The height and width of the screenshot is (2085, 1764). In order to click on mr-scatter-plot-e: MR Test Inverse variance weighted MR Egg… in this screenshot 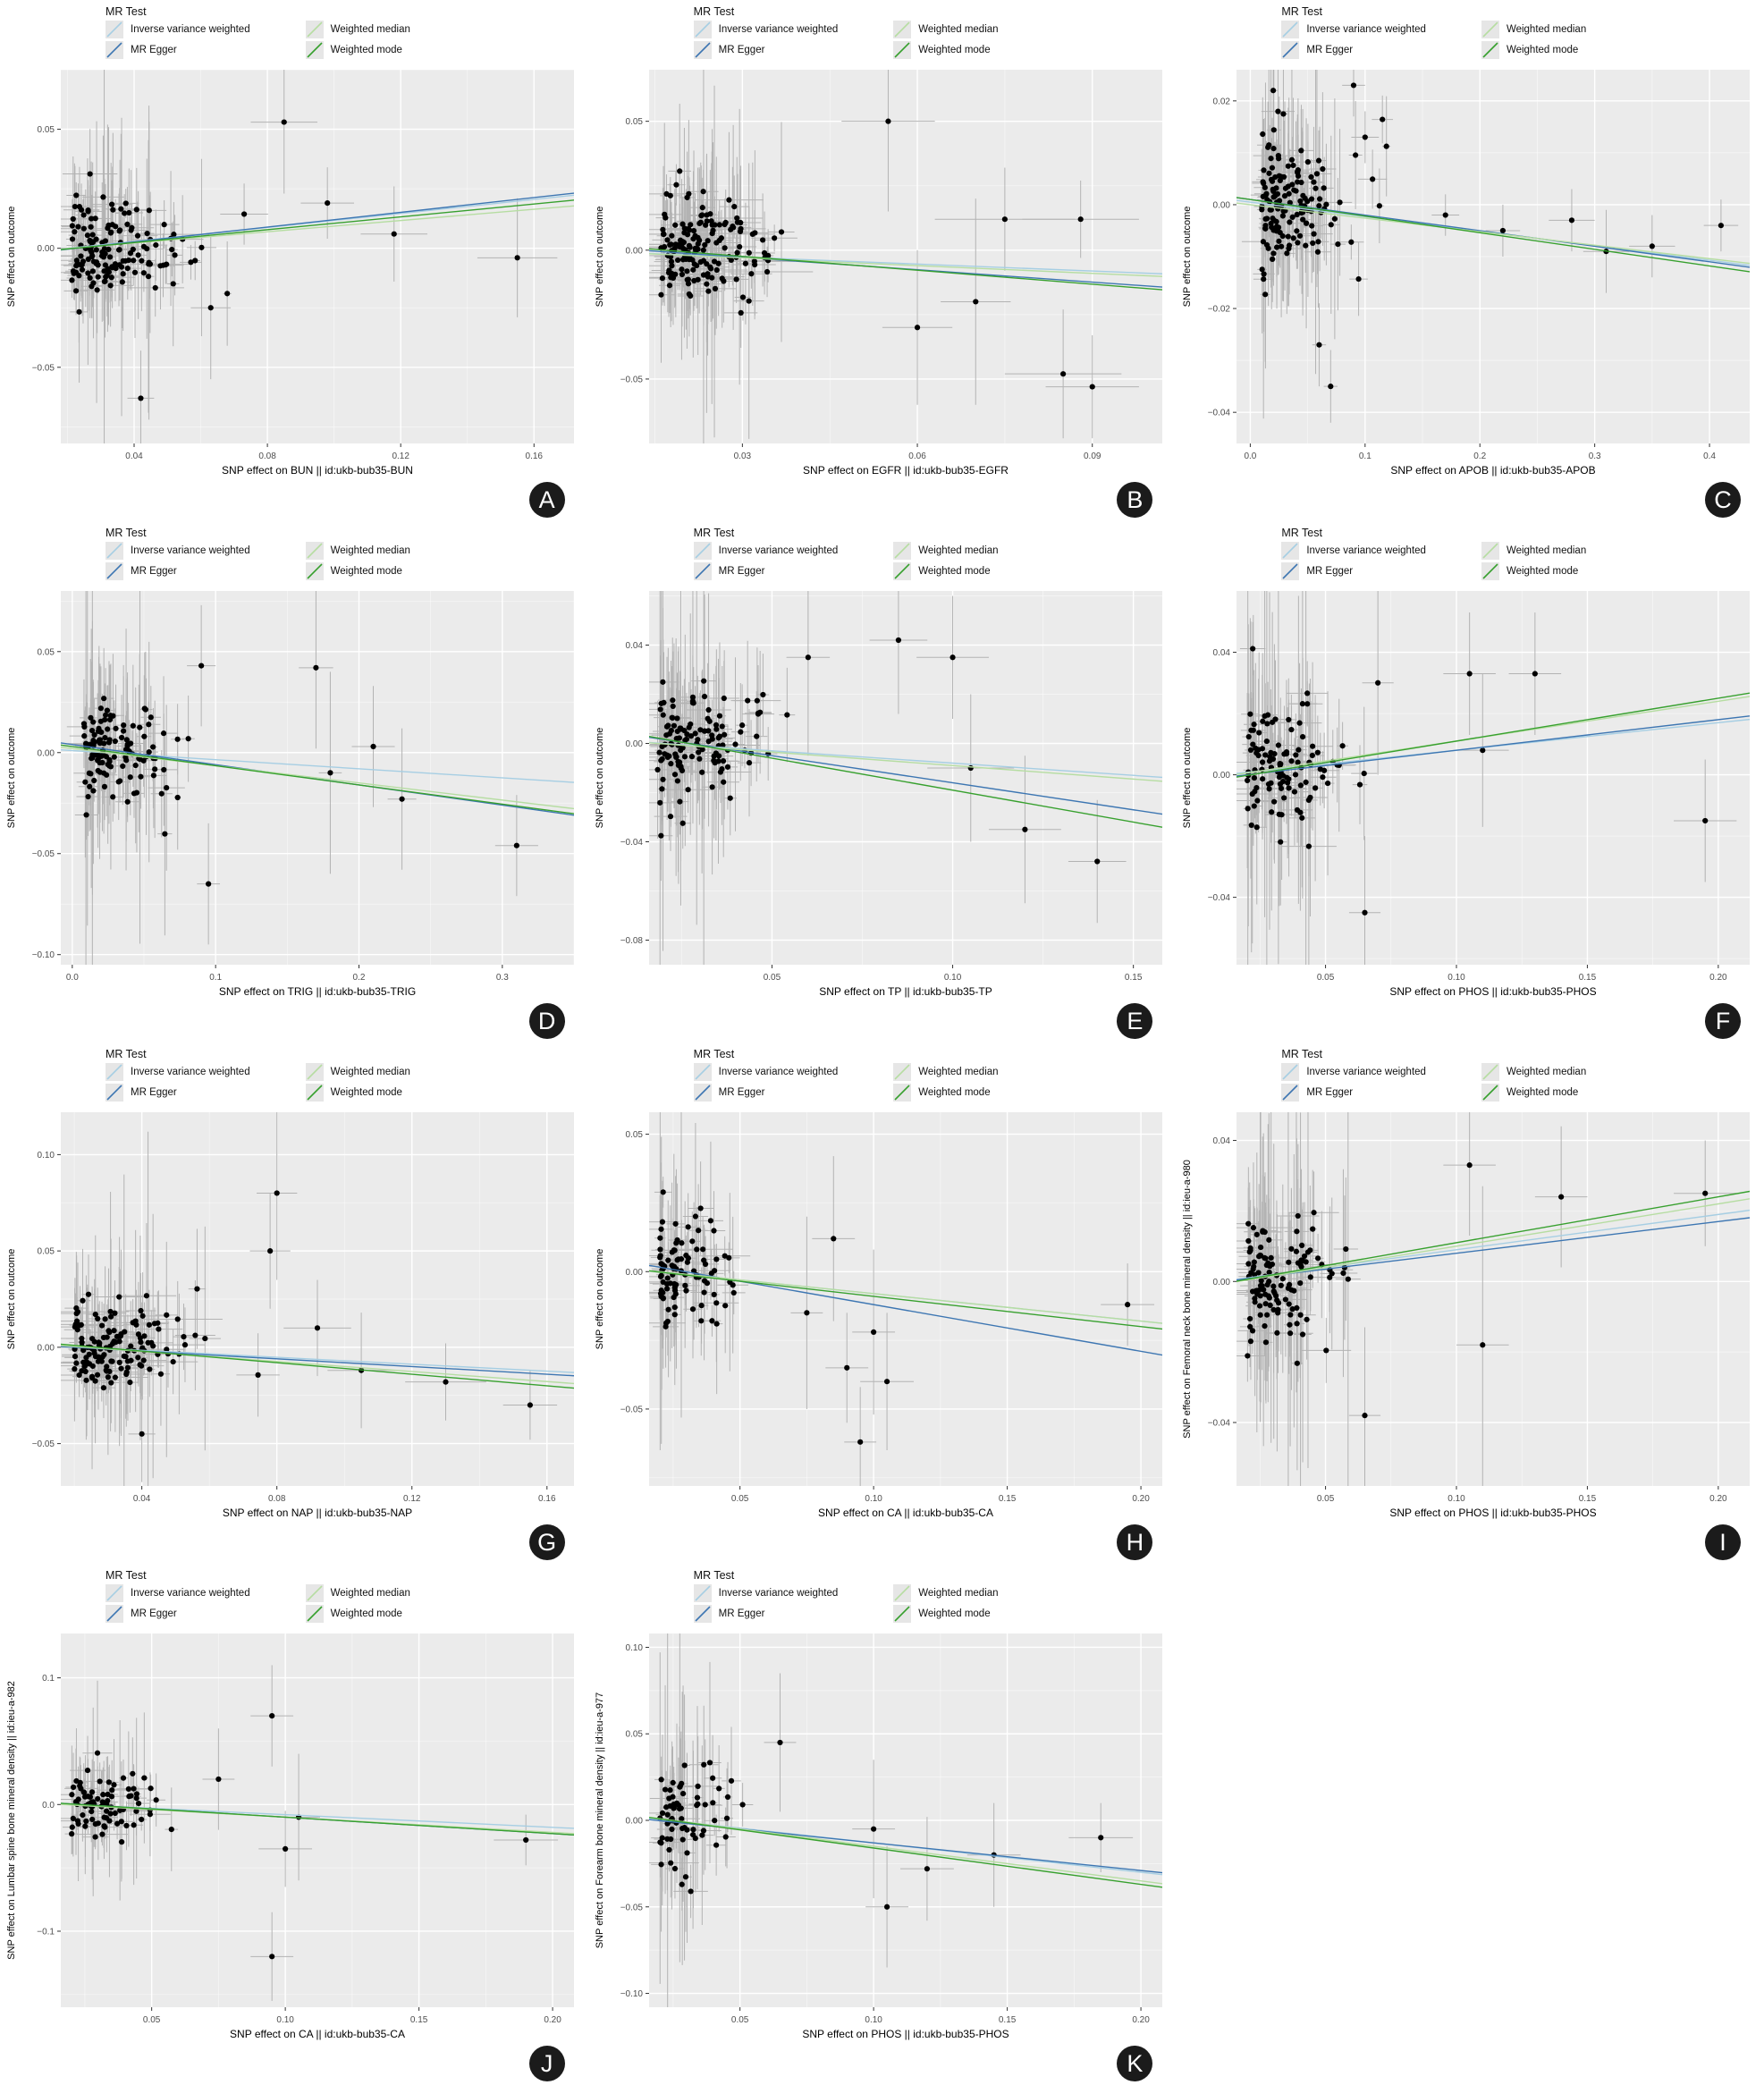, I will do `click(882, 781)`.